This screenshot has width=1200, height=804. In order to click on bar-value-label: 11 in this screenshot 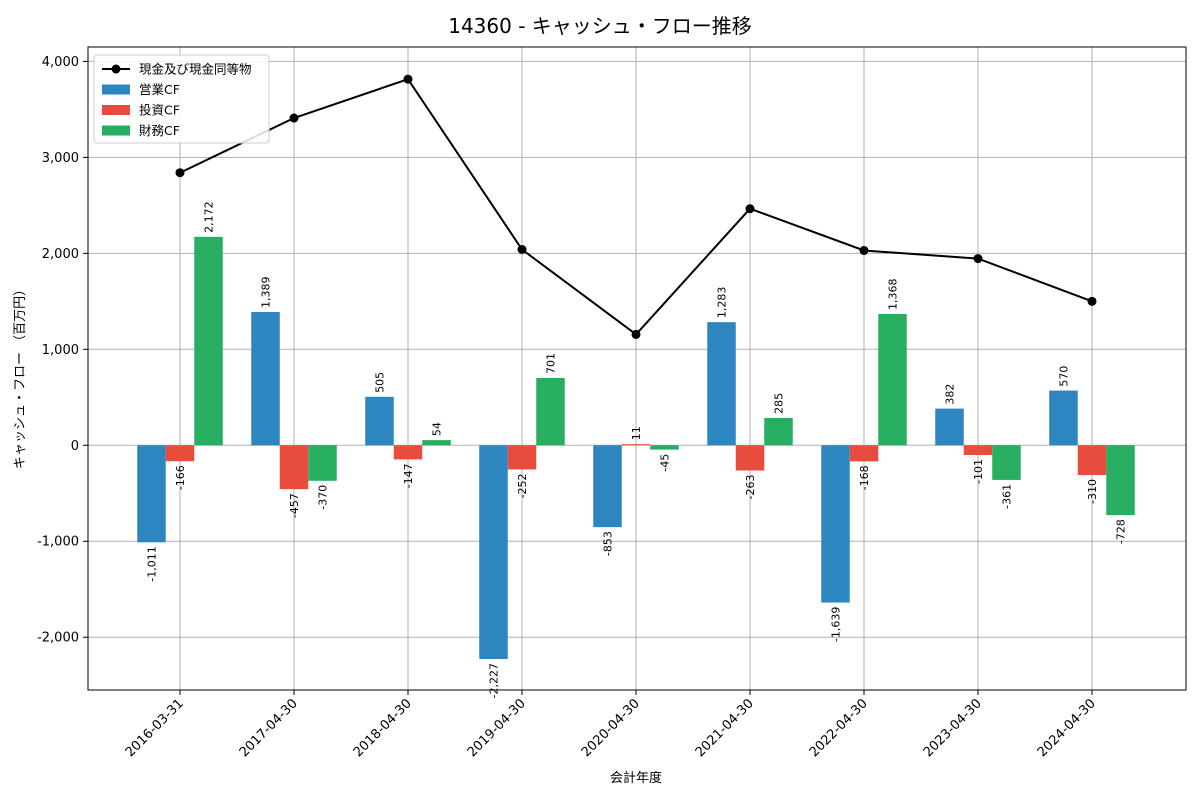, I will do `click(636, 433)`.